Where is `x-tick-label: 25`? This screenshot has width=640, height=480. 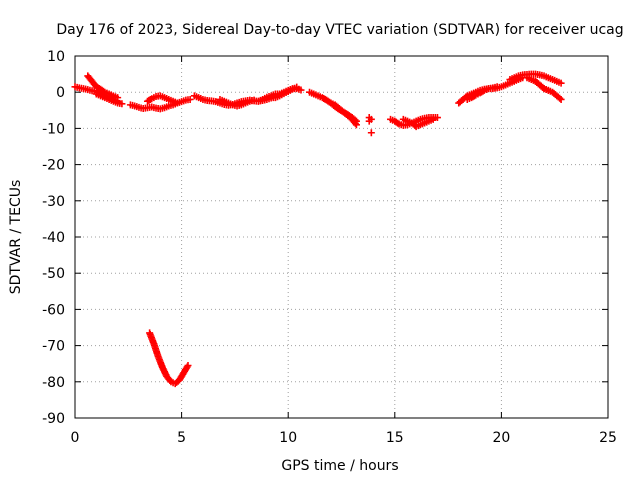 x-tick-label: 25 is located at coordinates (608, 438).